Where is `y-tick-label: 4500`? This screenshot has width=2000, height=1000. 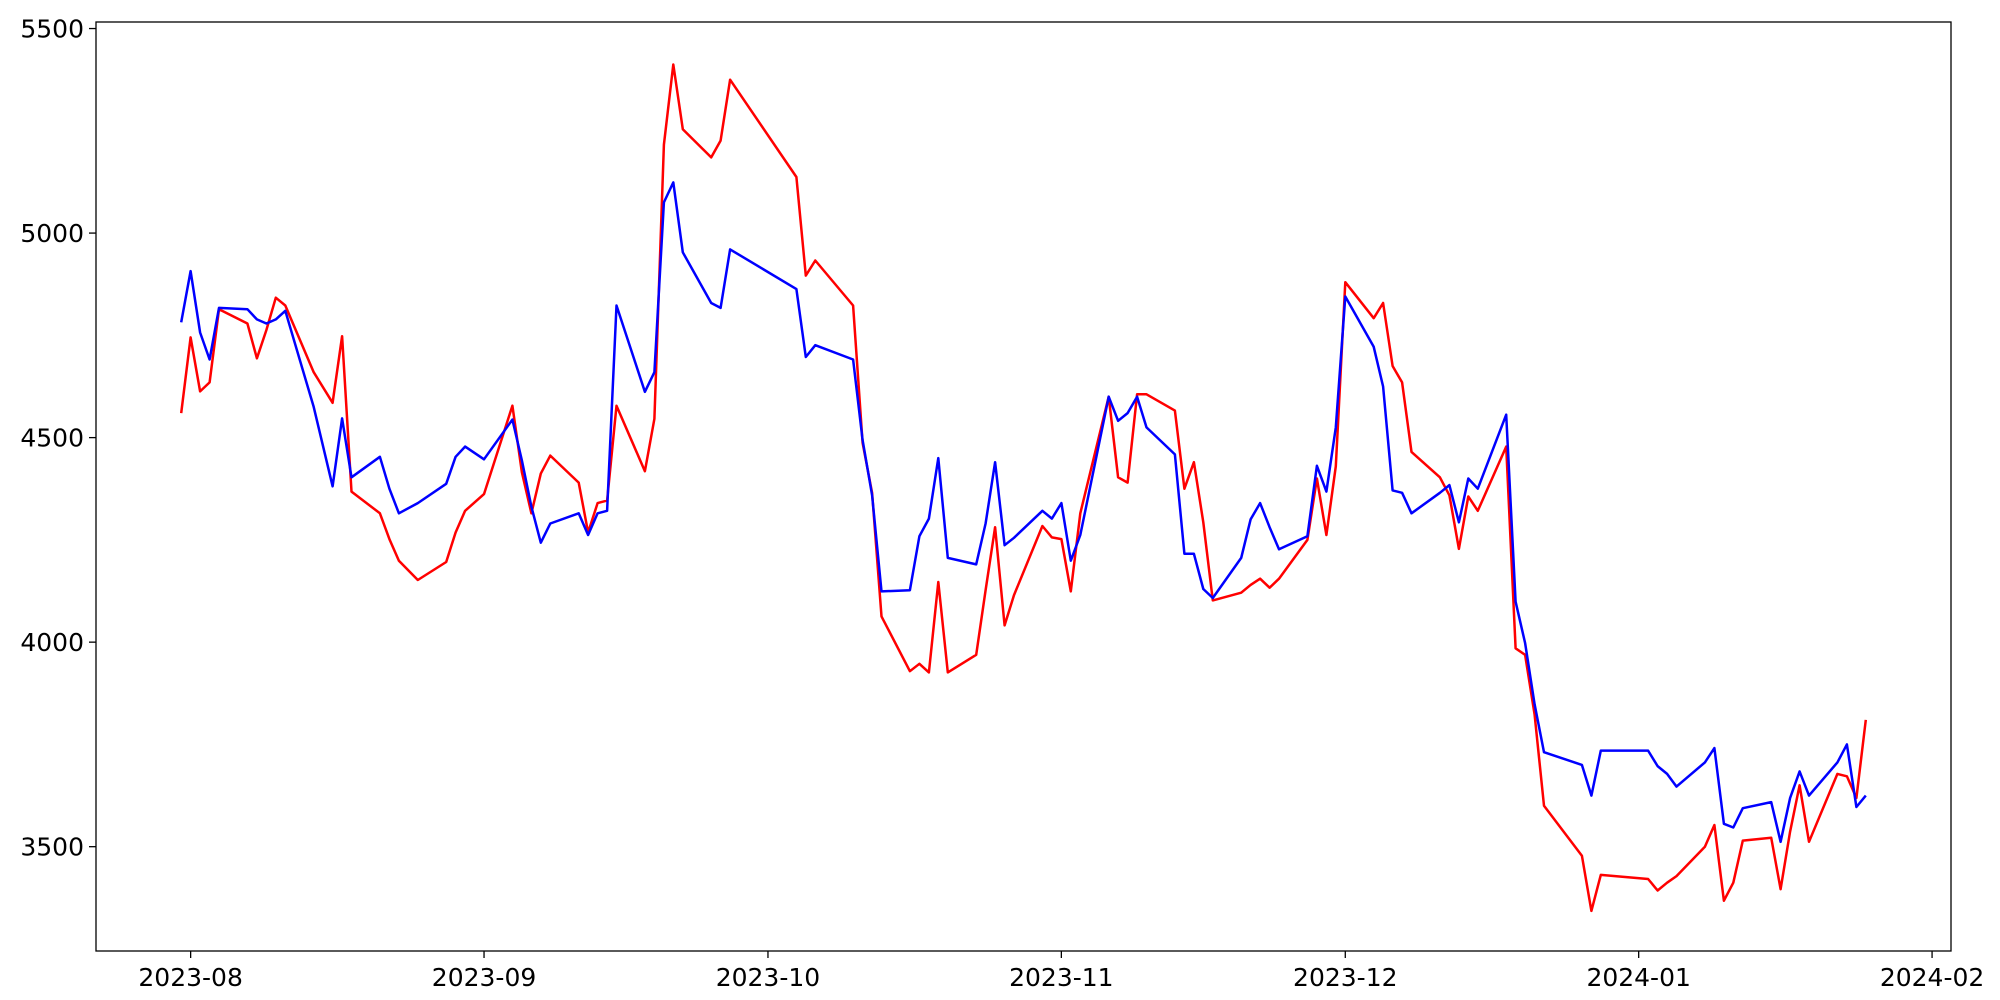
y-tick-label: 4500 is located at coordinates (52, 438).